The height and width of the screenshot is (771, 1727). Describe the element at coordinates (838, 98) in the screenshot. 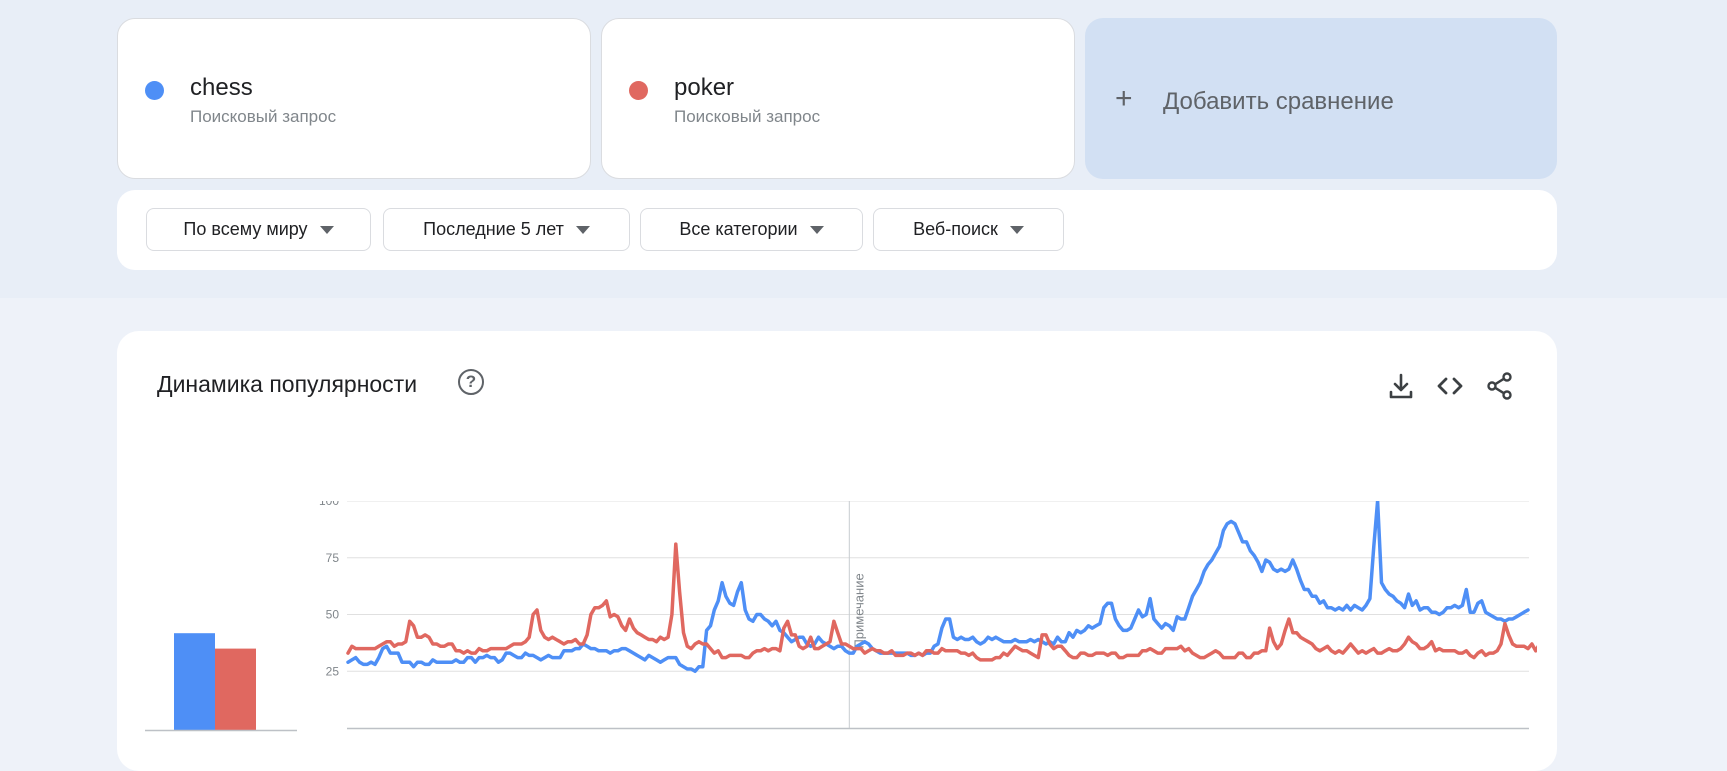

I see `term-card-poker: poker Поисковый запрос` at that location.